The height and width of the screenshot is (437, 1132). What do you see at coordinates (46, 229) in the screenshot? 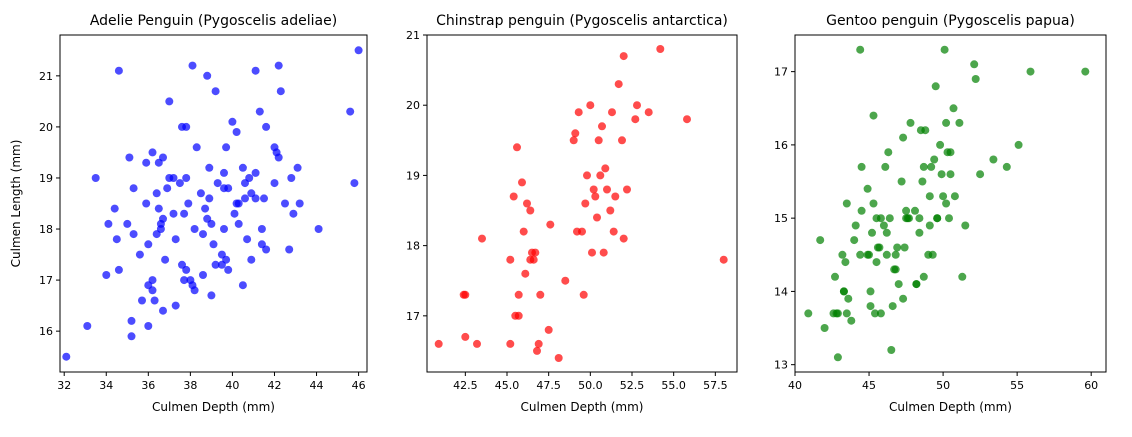
I see `y-tick-label: 18` at bounding box center [46, 229].